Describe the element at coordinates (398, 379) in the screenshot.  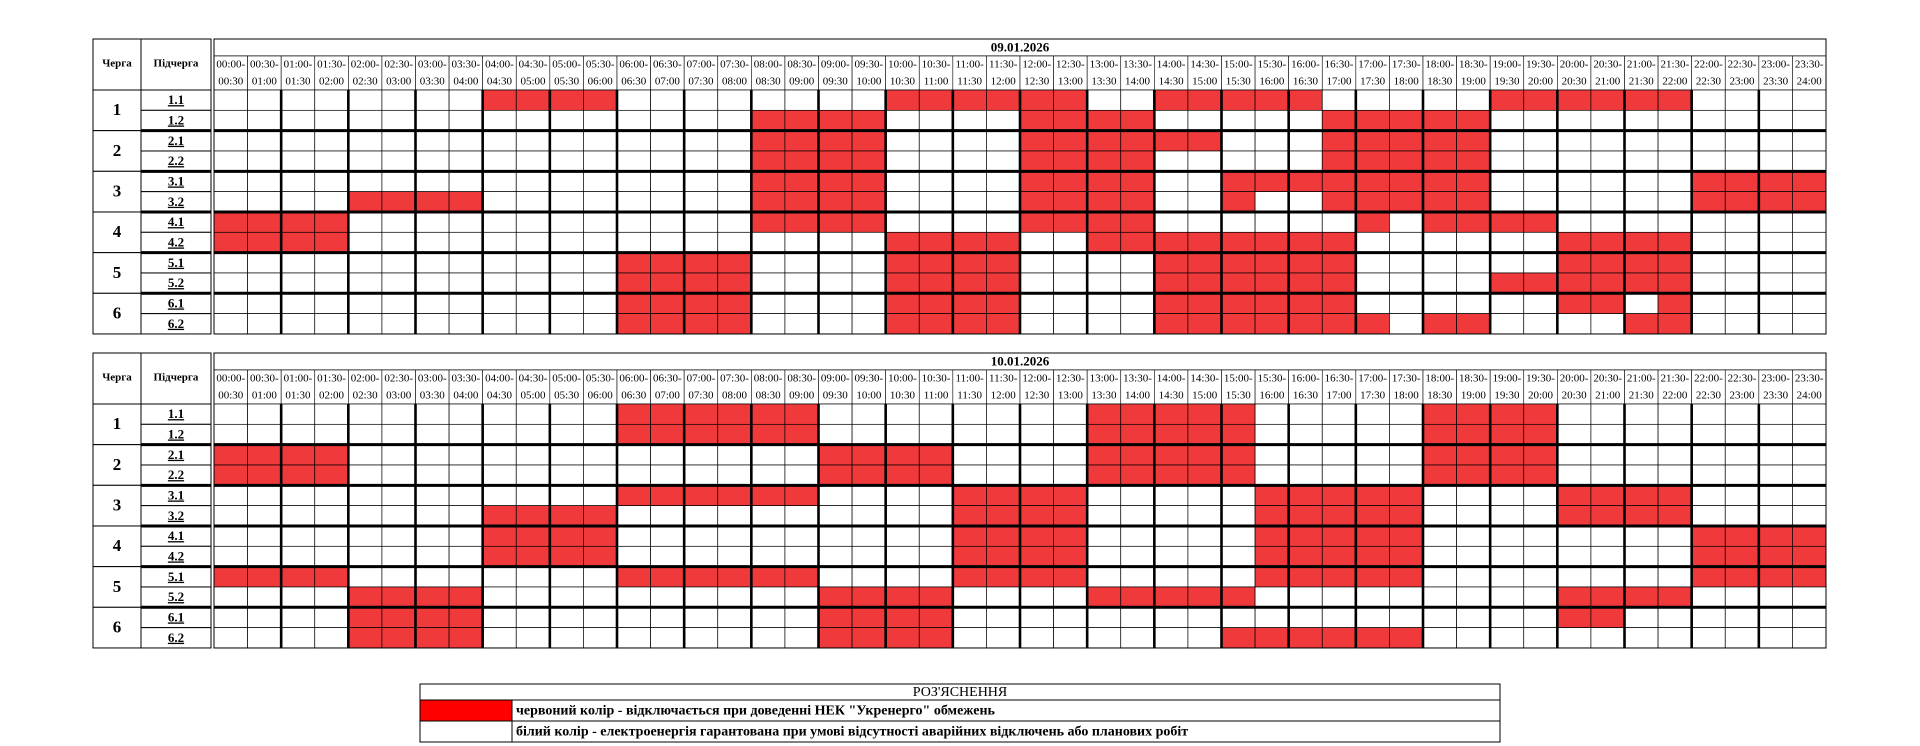
I see `slot-from: 02:30-` at that location.